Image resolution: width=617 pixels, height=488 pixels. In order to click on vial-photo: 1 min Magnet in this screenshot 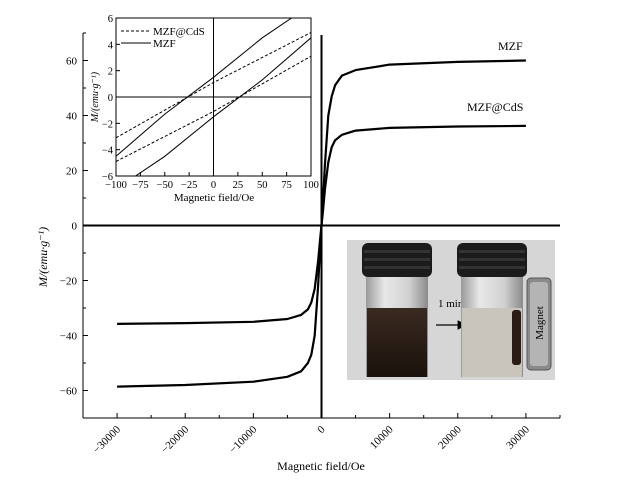, I will do `click(451, 310)`.